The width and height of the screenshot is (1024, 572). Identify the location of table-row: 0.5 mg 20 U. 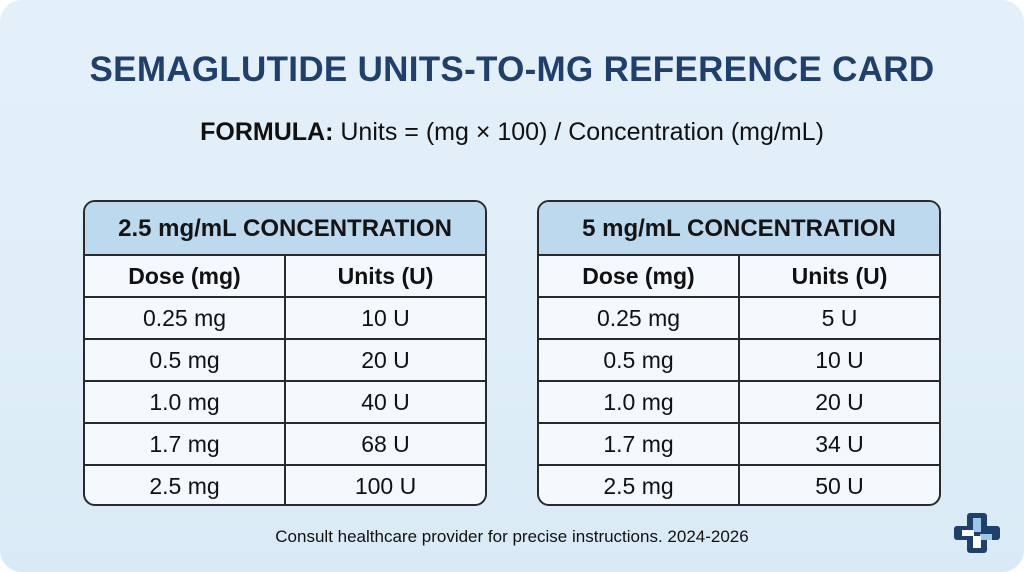
(285, 361).